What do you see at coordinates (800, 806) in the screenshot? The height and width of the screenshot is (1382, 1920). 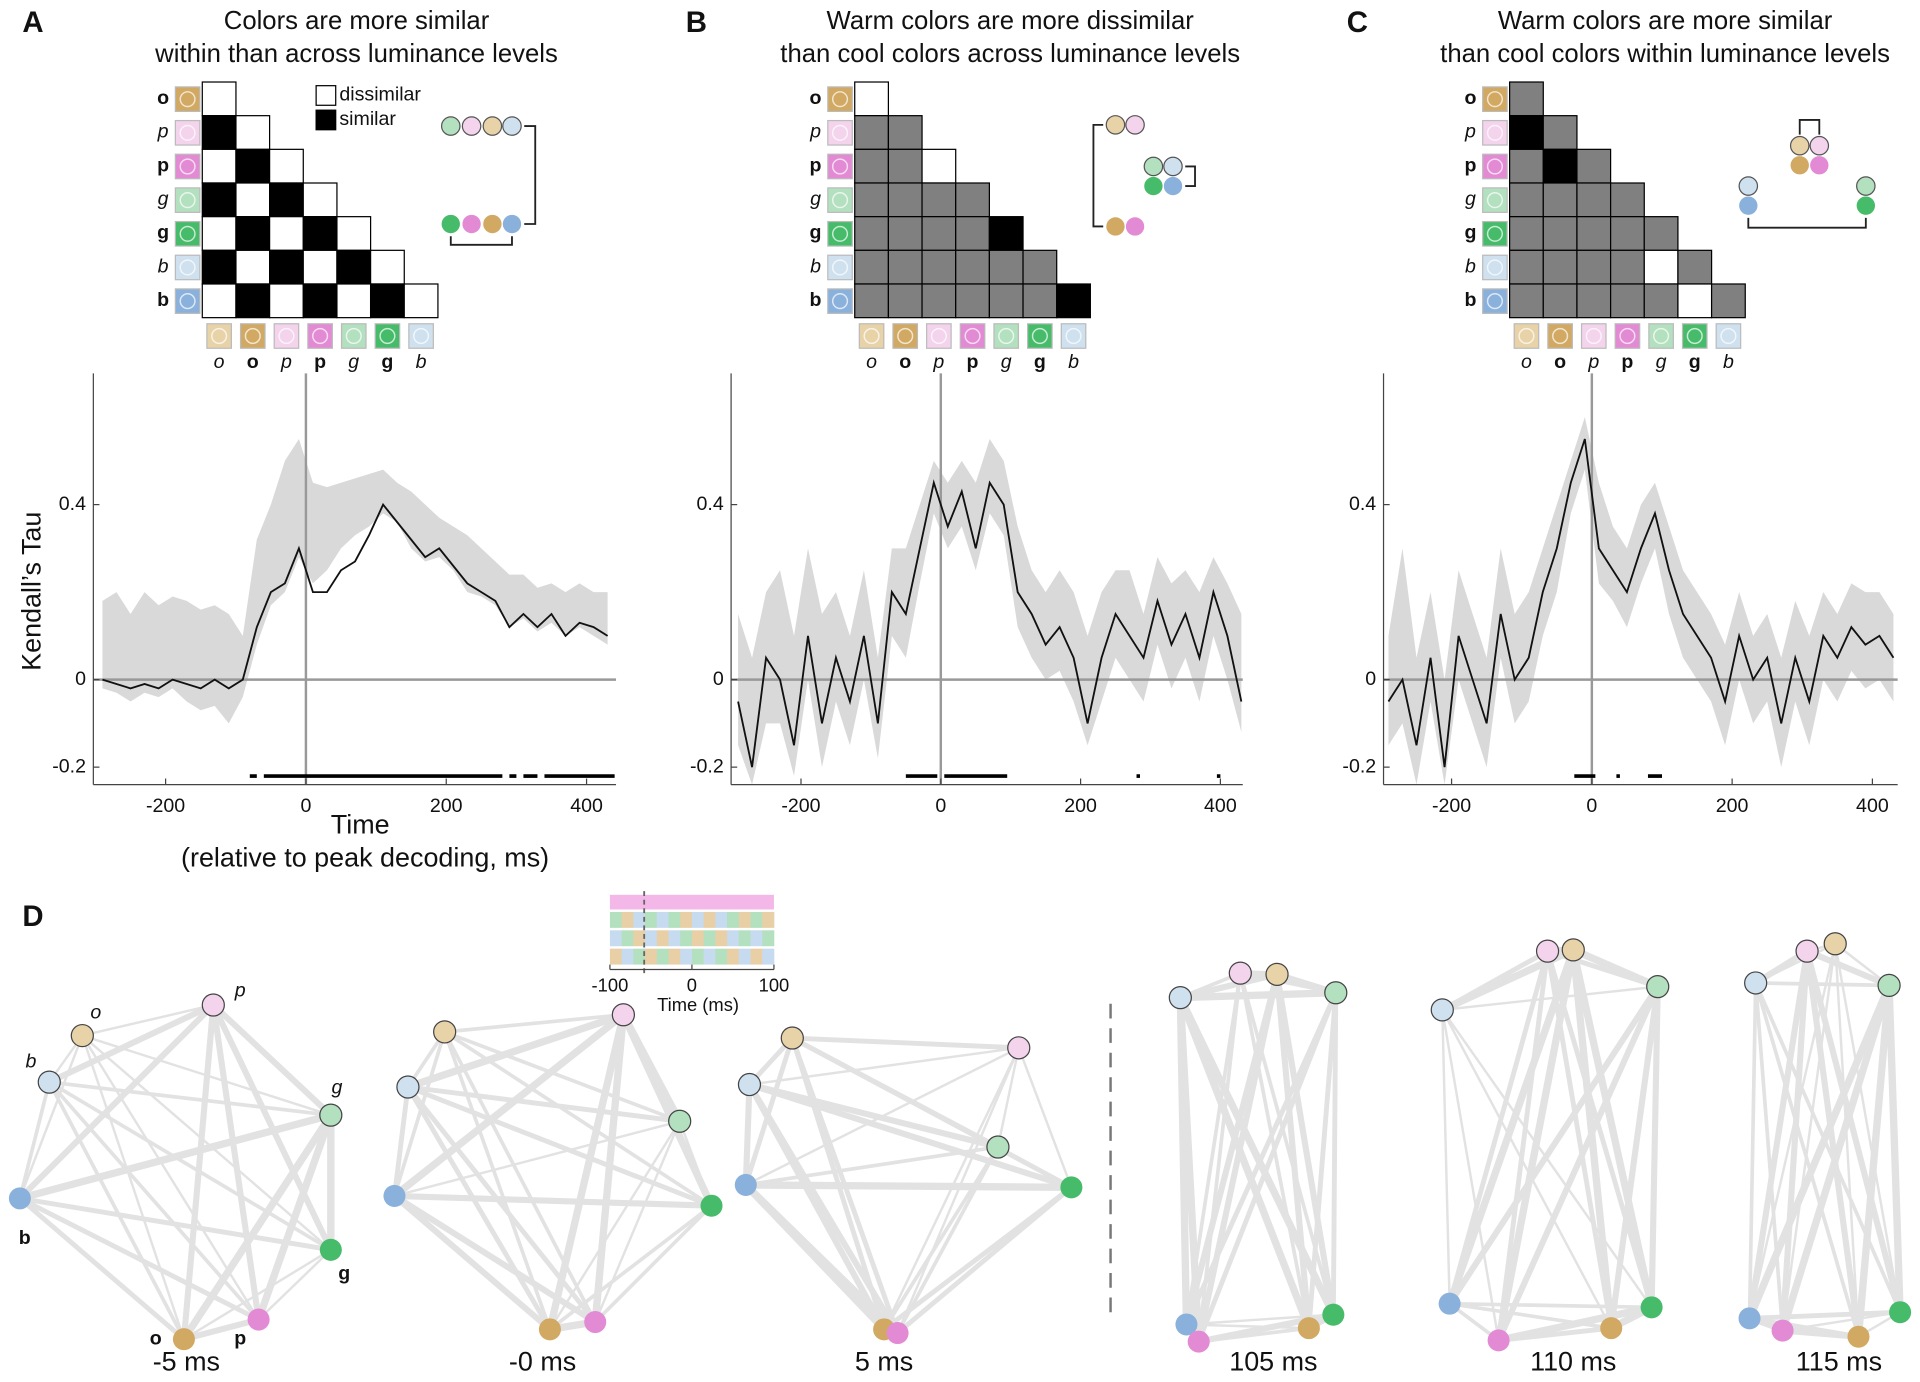 I see `x-tick-label: -200` at bounding box center [800, 806].